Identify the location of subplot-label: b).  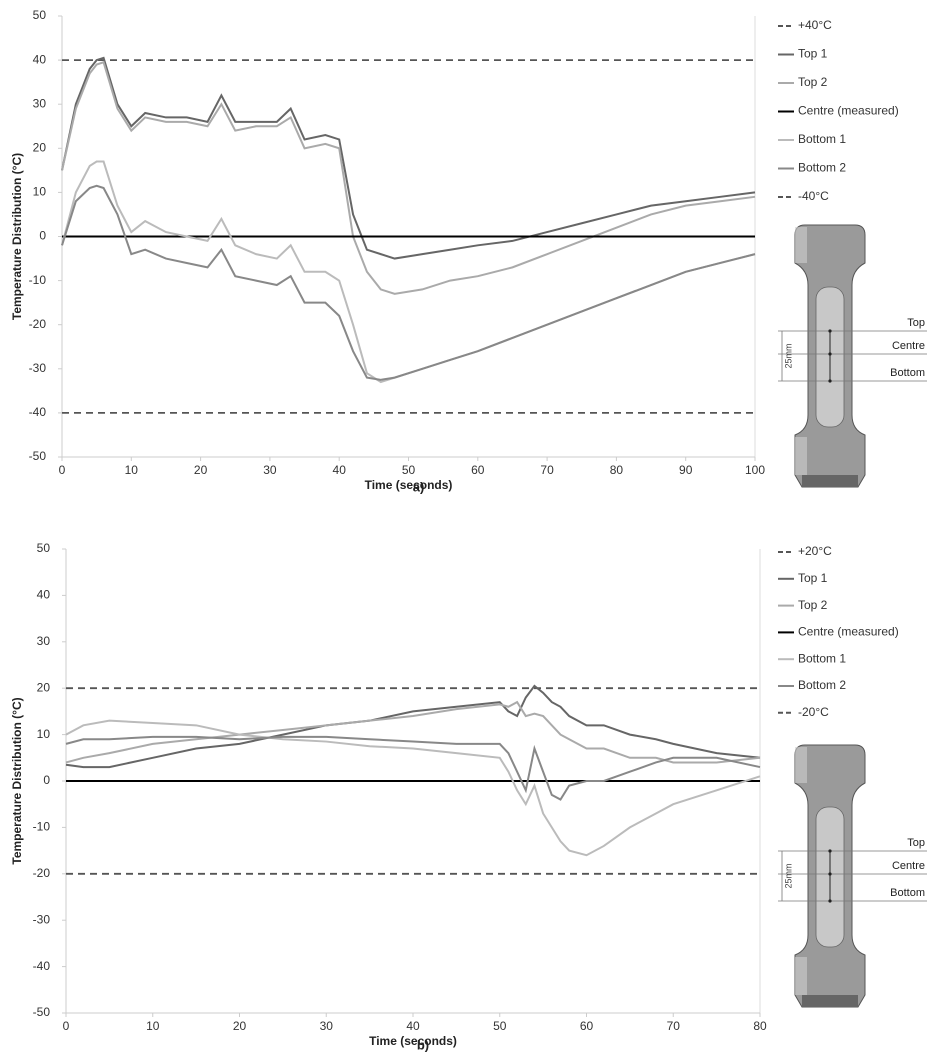
(423, 1044).